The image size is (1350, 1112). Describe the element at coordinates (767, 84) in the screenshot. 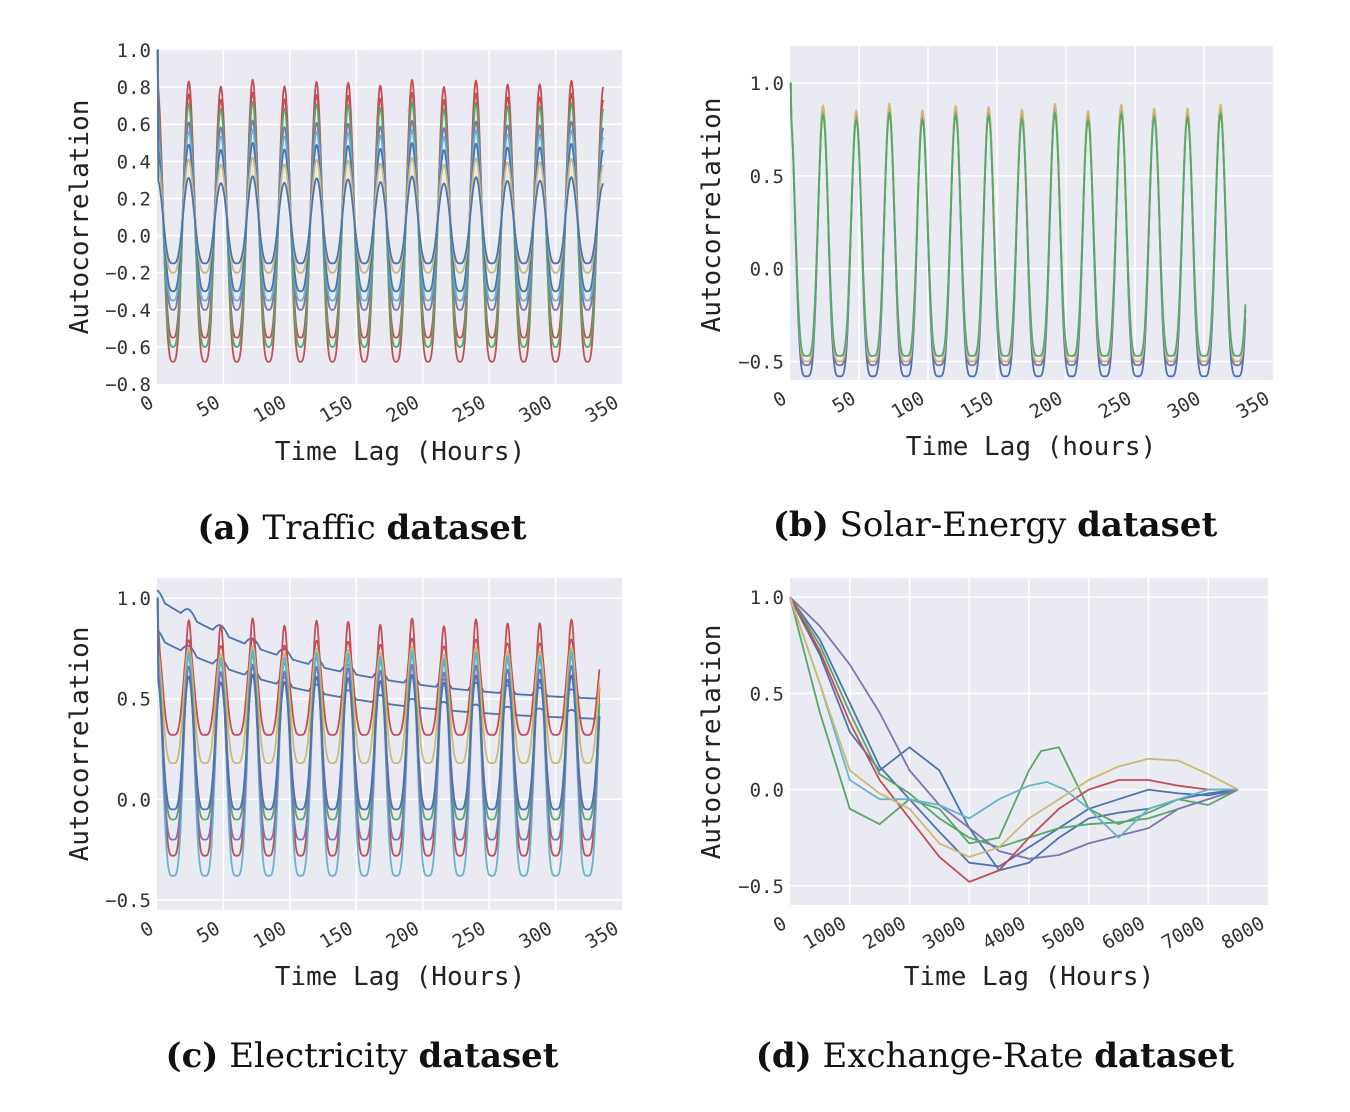

I see `pb-y-tick-label: 1.0` at that location.